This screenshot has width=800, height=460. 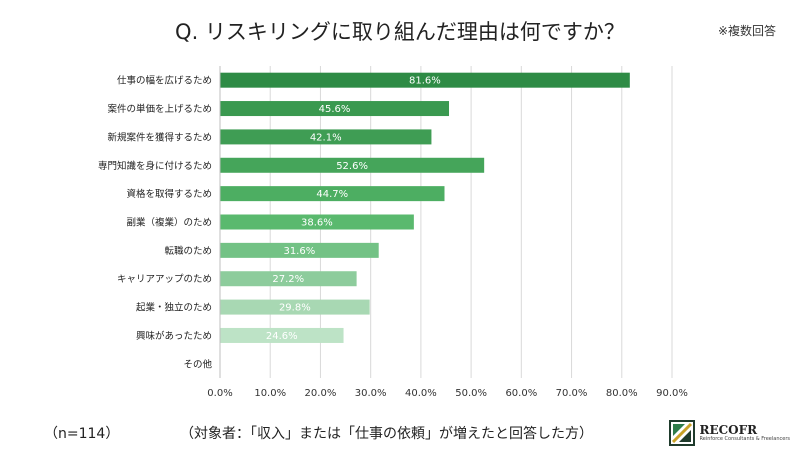 What do you see at coordinates (174, 308) in the screenshot?
I see `category-label: 起業・独立のため` at bounding box center [174, 308].